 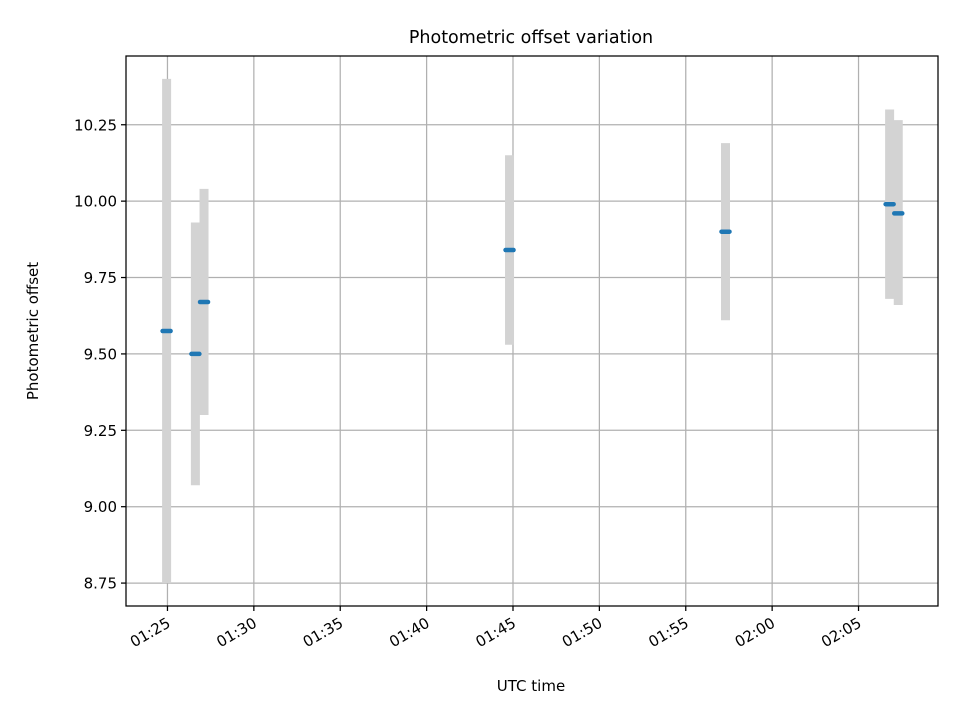 What do you see at coordinates (95, 202) in the screenshot?
I see `y-tick-label: 10.00` at bounding box center [95, 202].